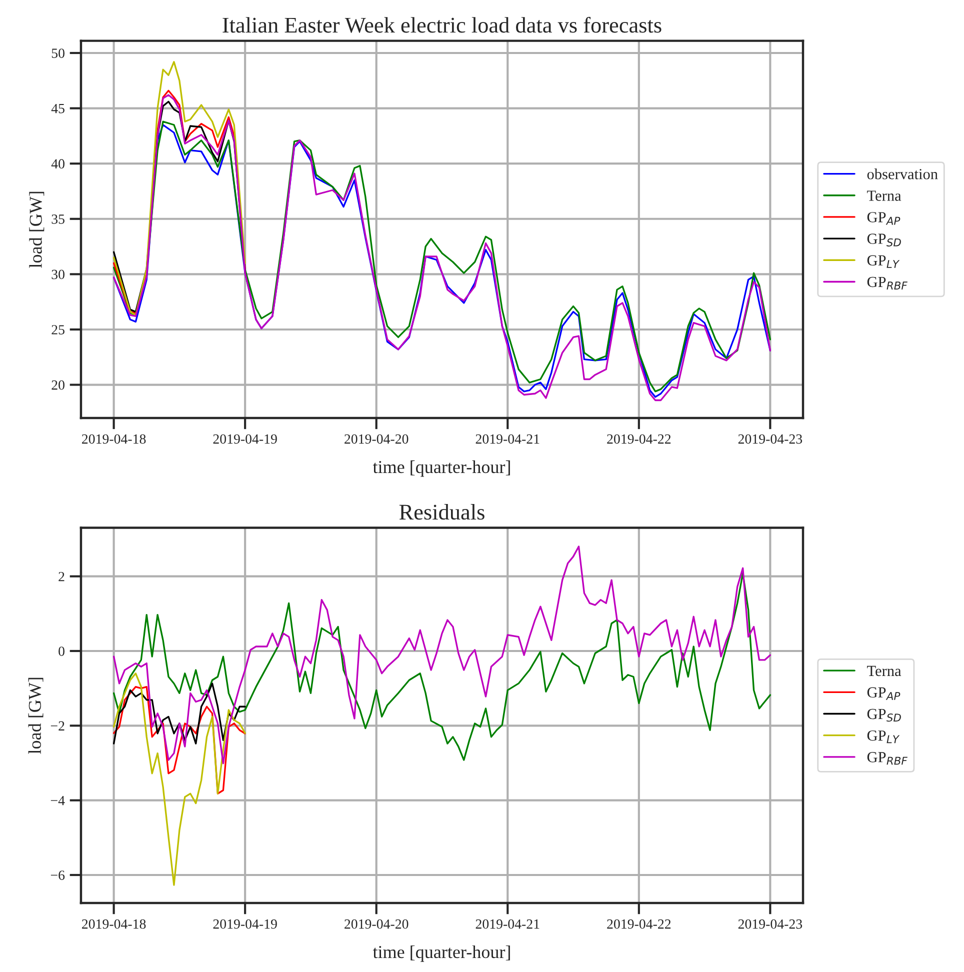 Image resolution: width=964 pixels, height=972 pixels. Describe the element at coordinates (58, 219) in the screenshot. I see `y-tick-label: 35` at that location.